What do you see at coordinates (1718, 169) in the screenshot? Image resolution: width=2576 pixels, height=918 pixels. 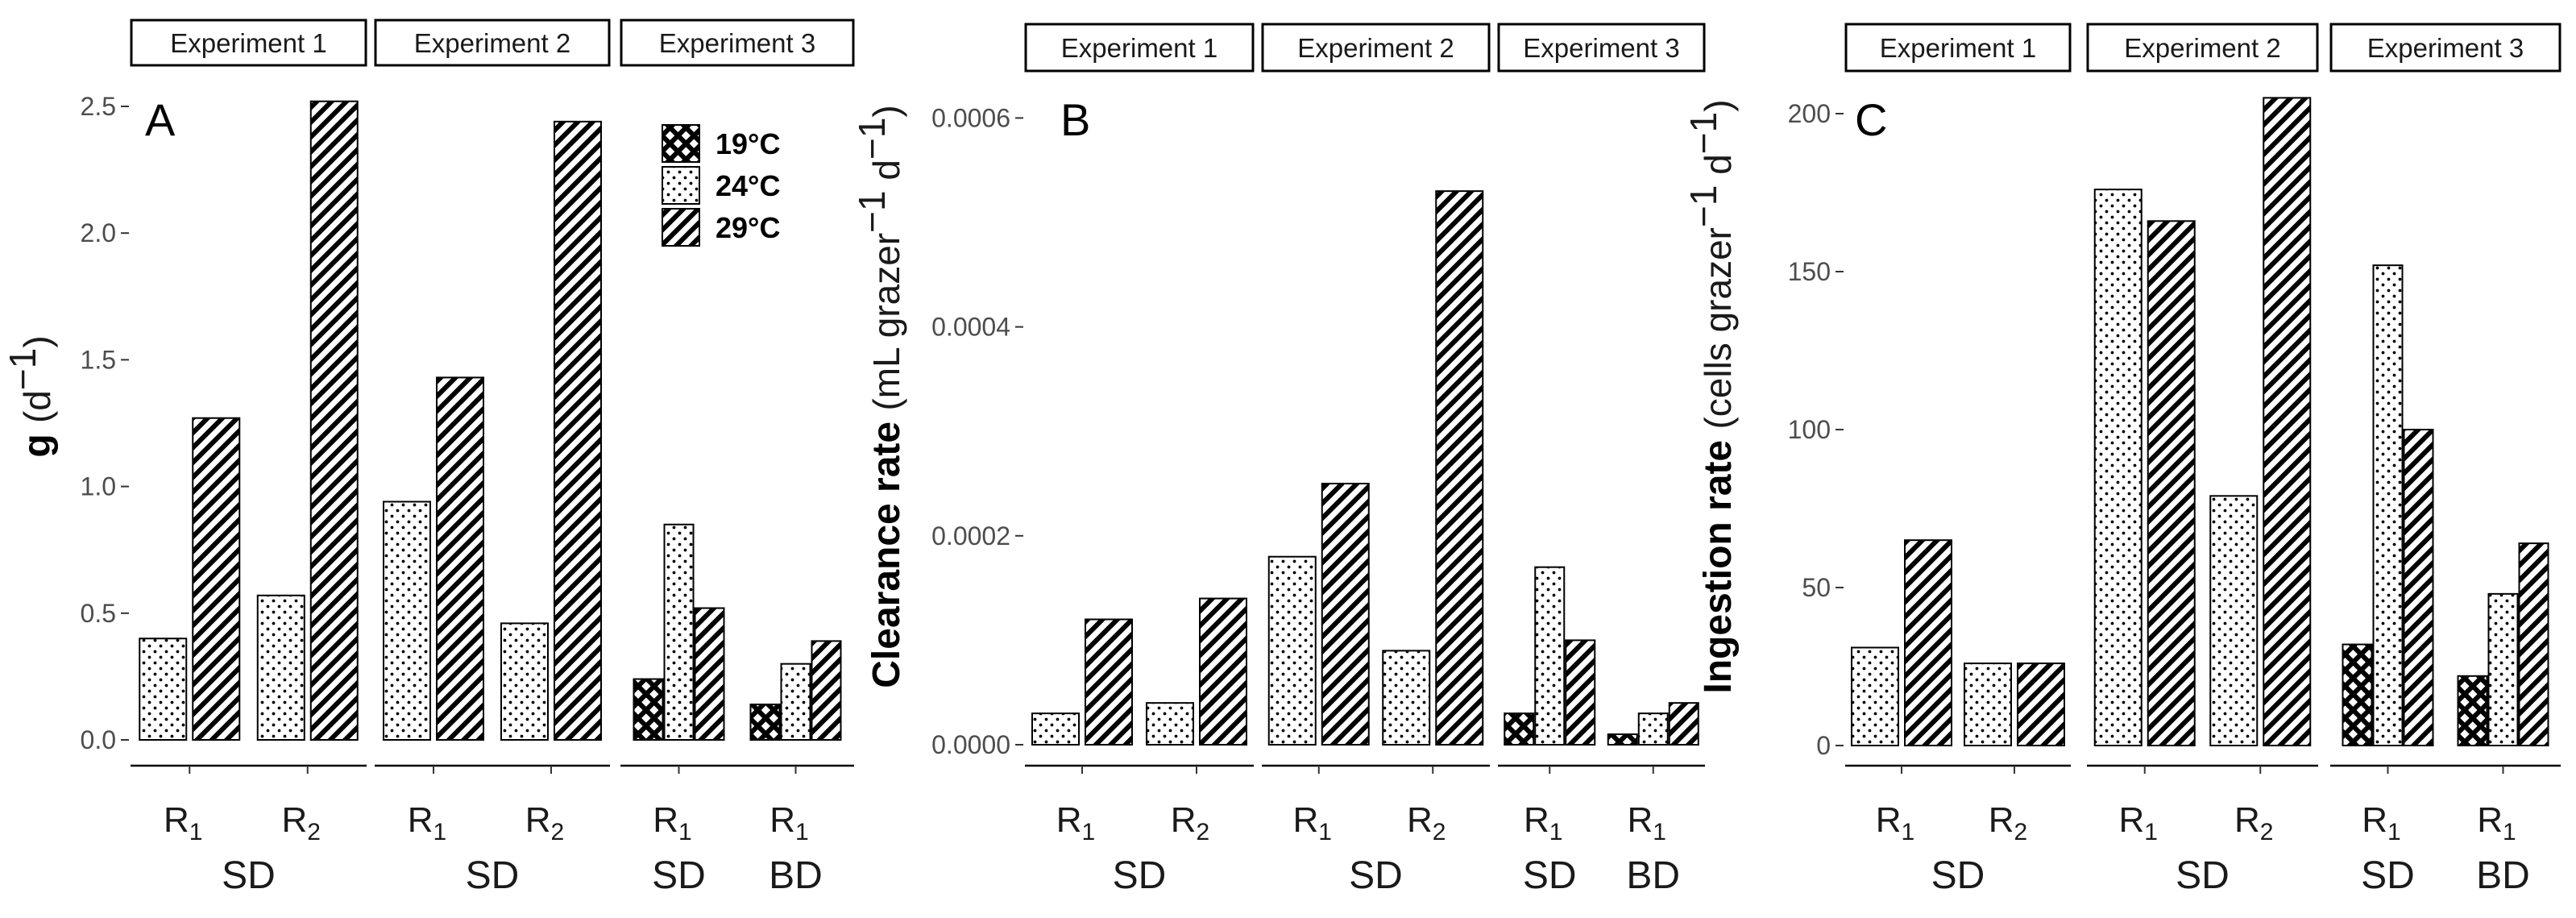 I see `y-axis-label-unit2: d` at bounding box center [1718, 169].